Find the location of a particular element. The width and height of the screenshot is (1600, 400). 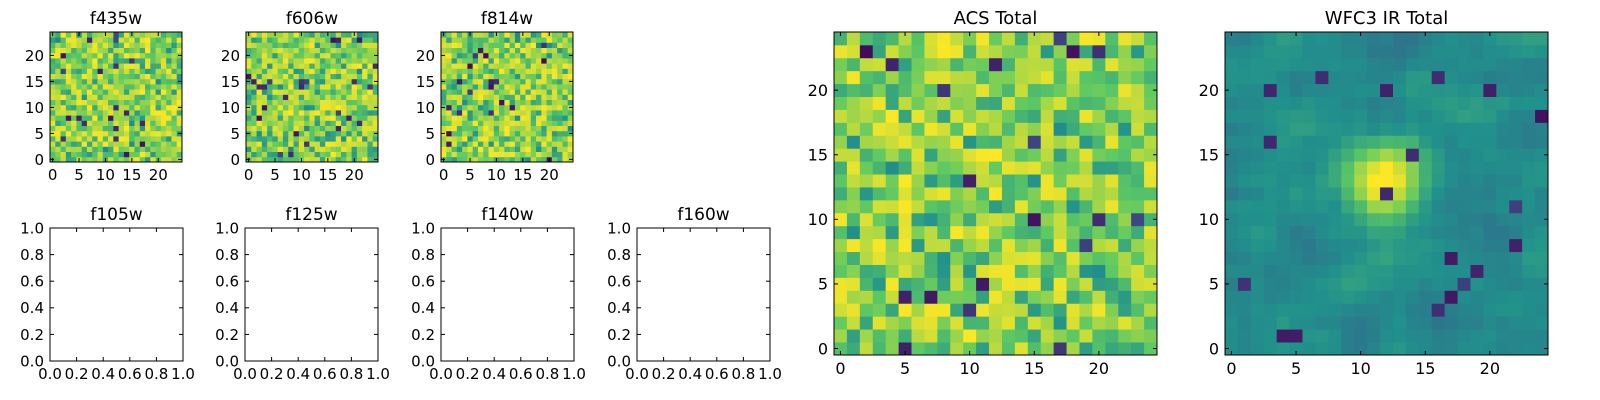

x-tick-label: 0.6 is located at coordinates (717, 374).